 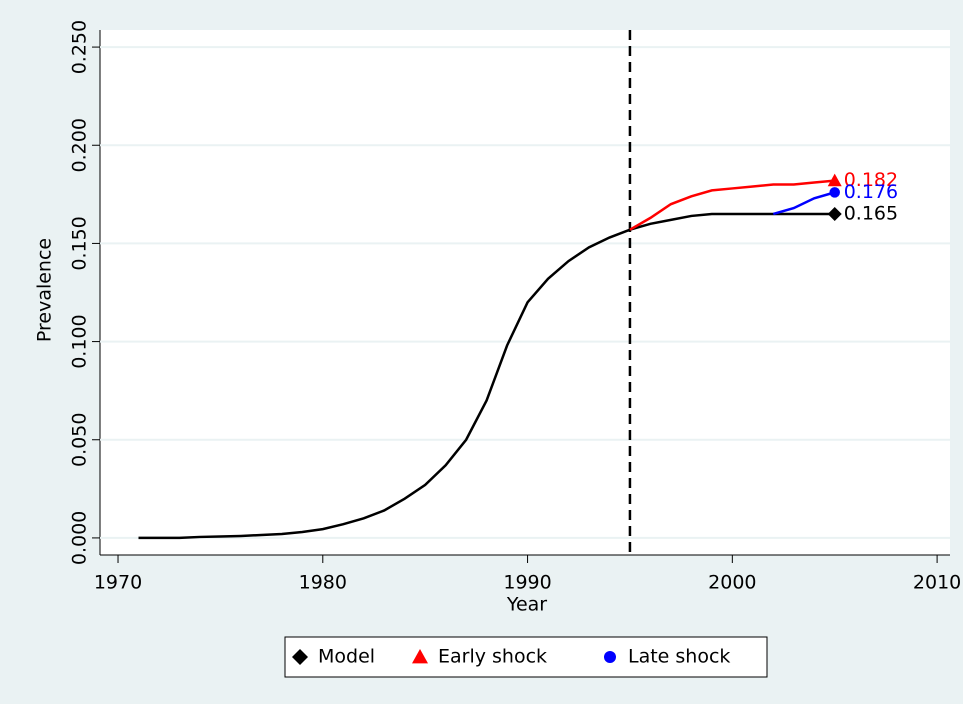 What do you see at coordinates (80, 243) in the screenshot?
I see `y-tick-label: 0.150` at bounding box center [80, 243].